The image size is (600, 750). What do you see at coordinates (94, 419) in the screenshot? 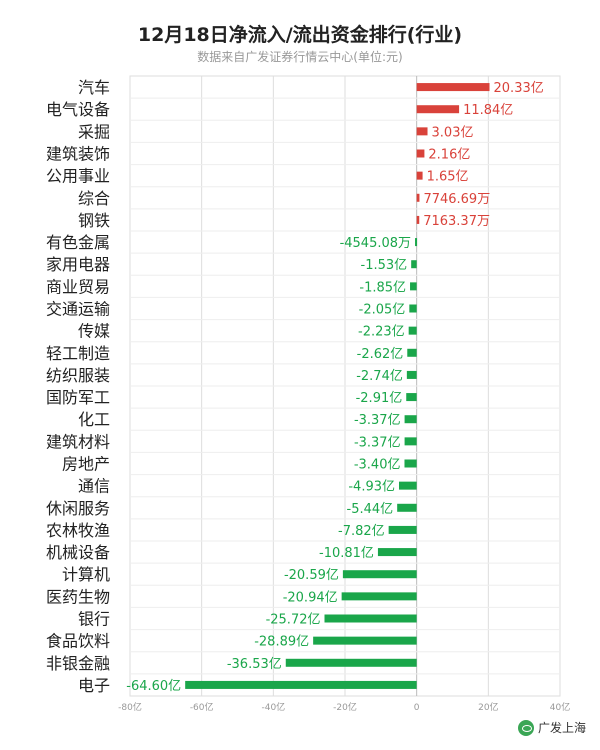
I see `category-label: 化工` at bounding box center [94, 419].